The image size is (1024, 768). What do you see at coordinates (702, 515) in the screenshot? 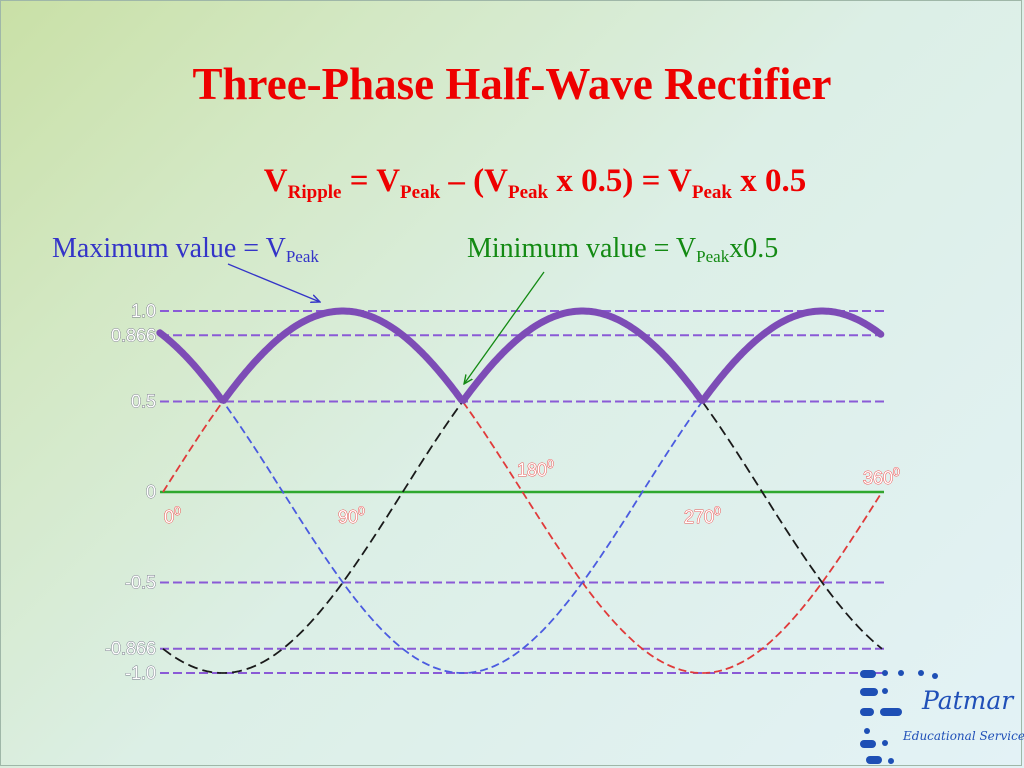
I see `x-tick-label: 2700` at bounding box center [702, 515].